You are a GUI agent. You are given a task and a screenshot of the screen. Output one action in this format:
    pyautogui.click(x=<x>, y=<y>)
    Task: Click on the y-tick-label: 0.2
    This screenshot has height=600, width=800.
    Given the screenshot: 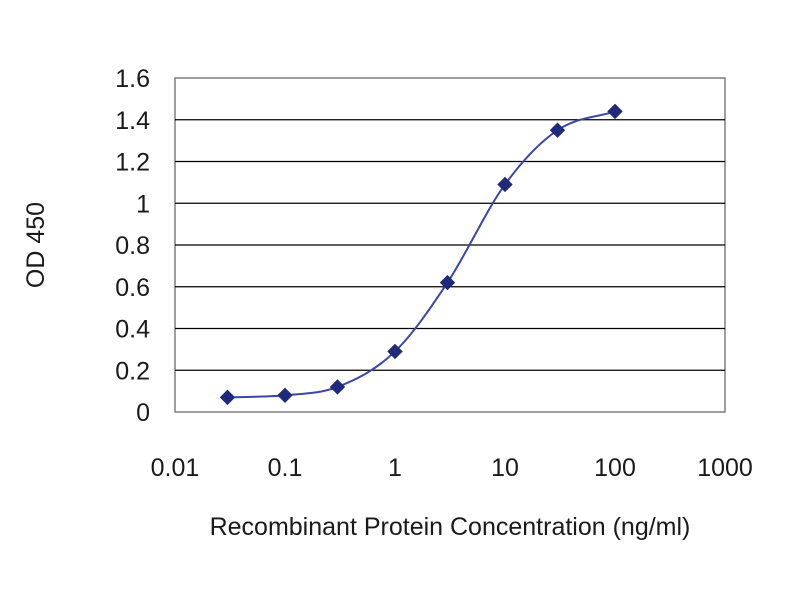 What is the action you would take?
    pyautogui.click(x=132, y=371)
    